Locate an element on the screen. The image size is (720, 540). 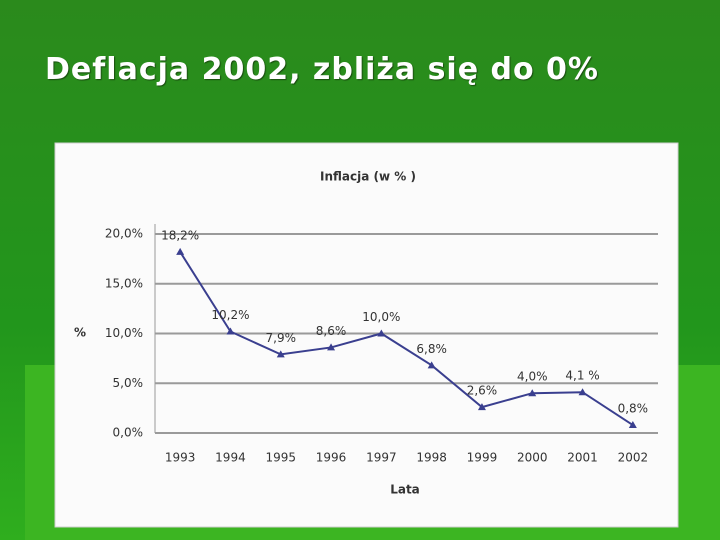
y-tick-label: 10,0% is located at coordinates (124, 333).